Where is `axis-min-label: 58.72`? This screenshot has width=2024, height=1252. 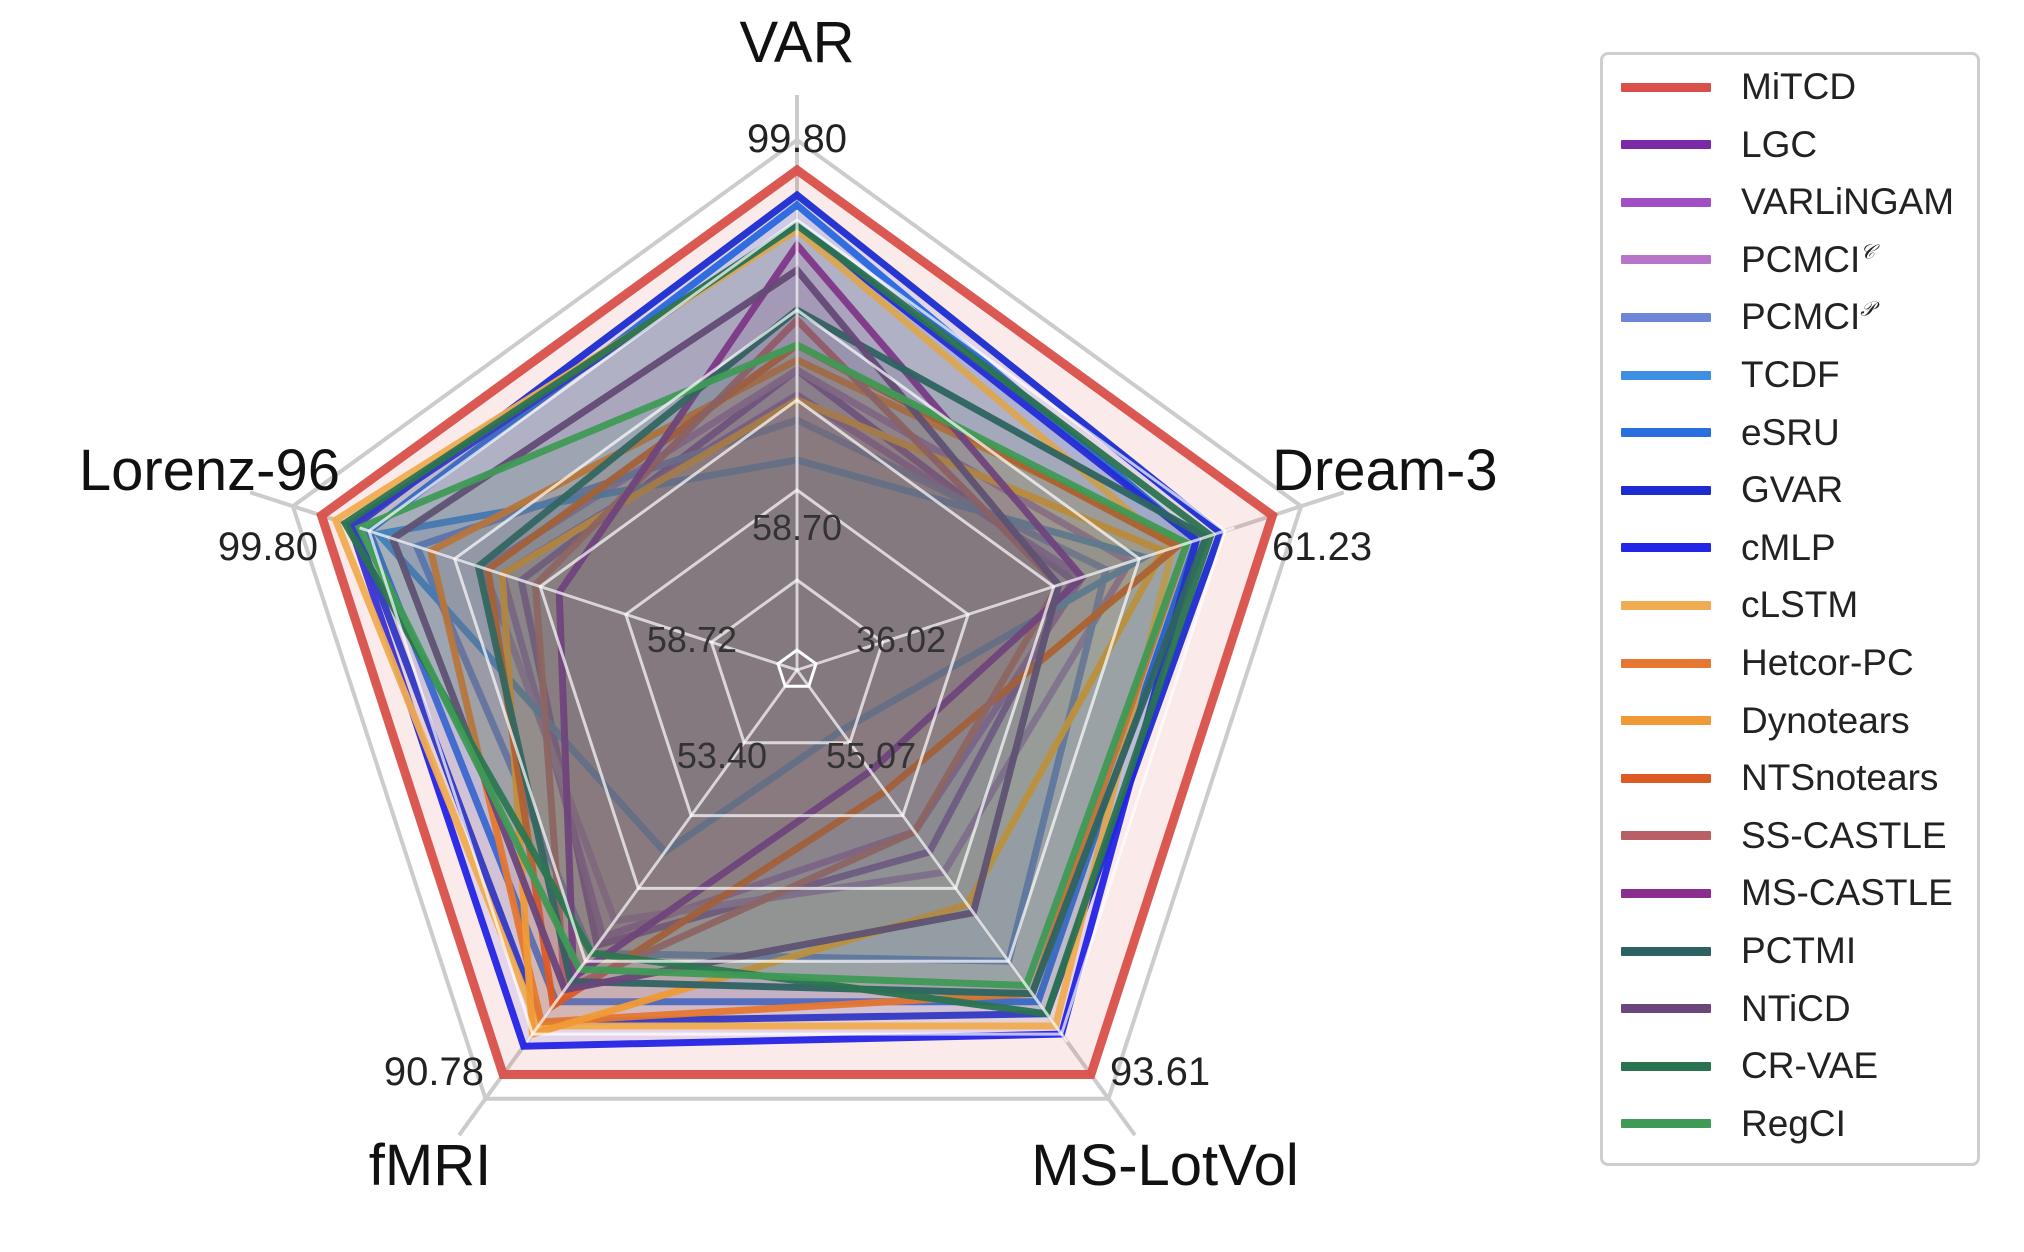 axis-min-label: 58.72 is located at coordinates (692, 639).